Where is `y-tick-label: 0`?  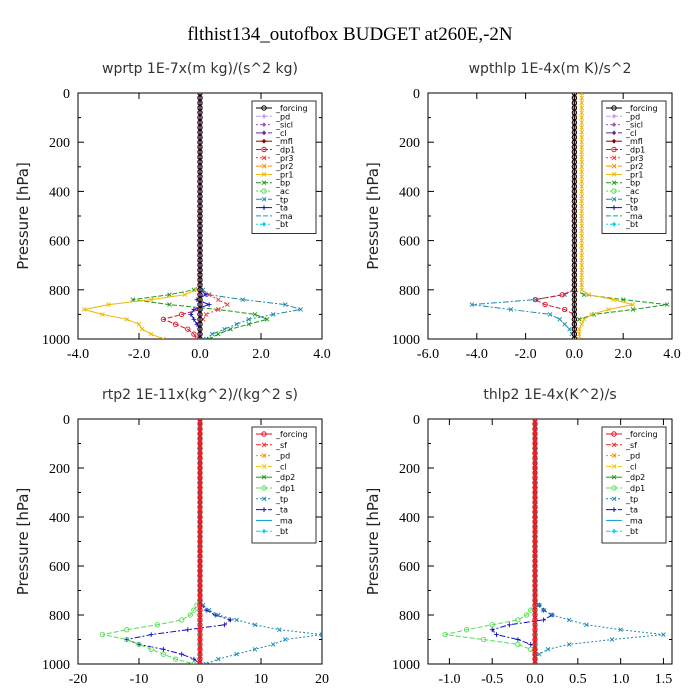 y-tick-label: 0 is located at coordinates (416, 420).